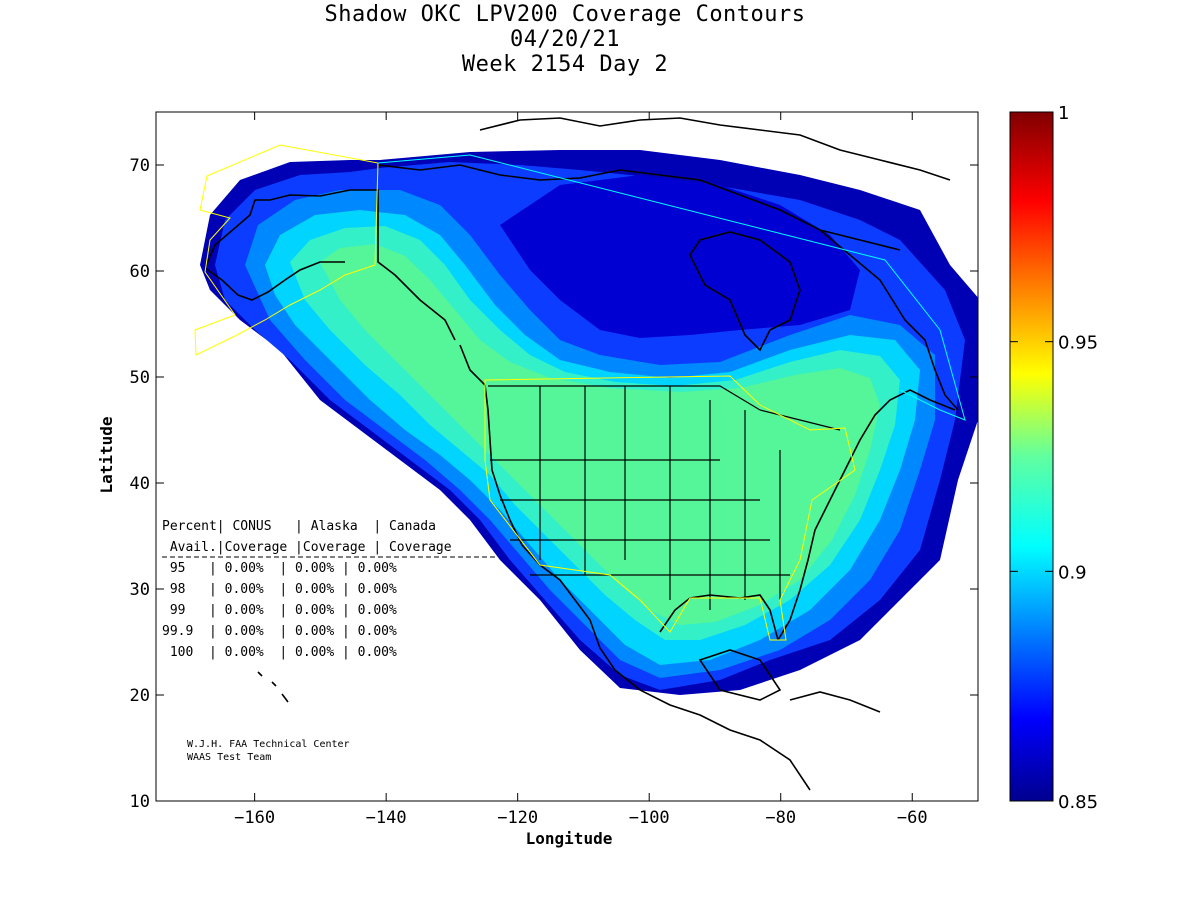 The image size is (1200, 900). I want to click on table-row: 98 | 0.00% | 0.00% | 0.00%, so click(279, 589).